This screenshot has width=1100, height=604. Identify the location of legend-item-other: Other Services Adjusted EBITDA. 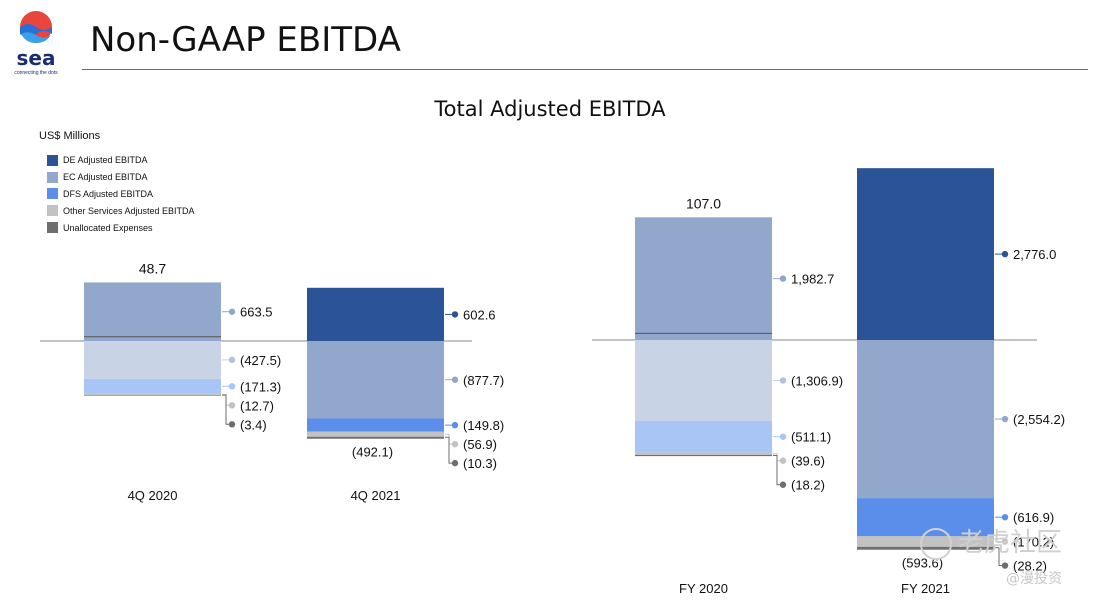
(121, 210).